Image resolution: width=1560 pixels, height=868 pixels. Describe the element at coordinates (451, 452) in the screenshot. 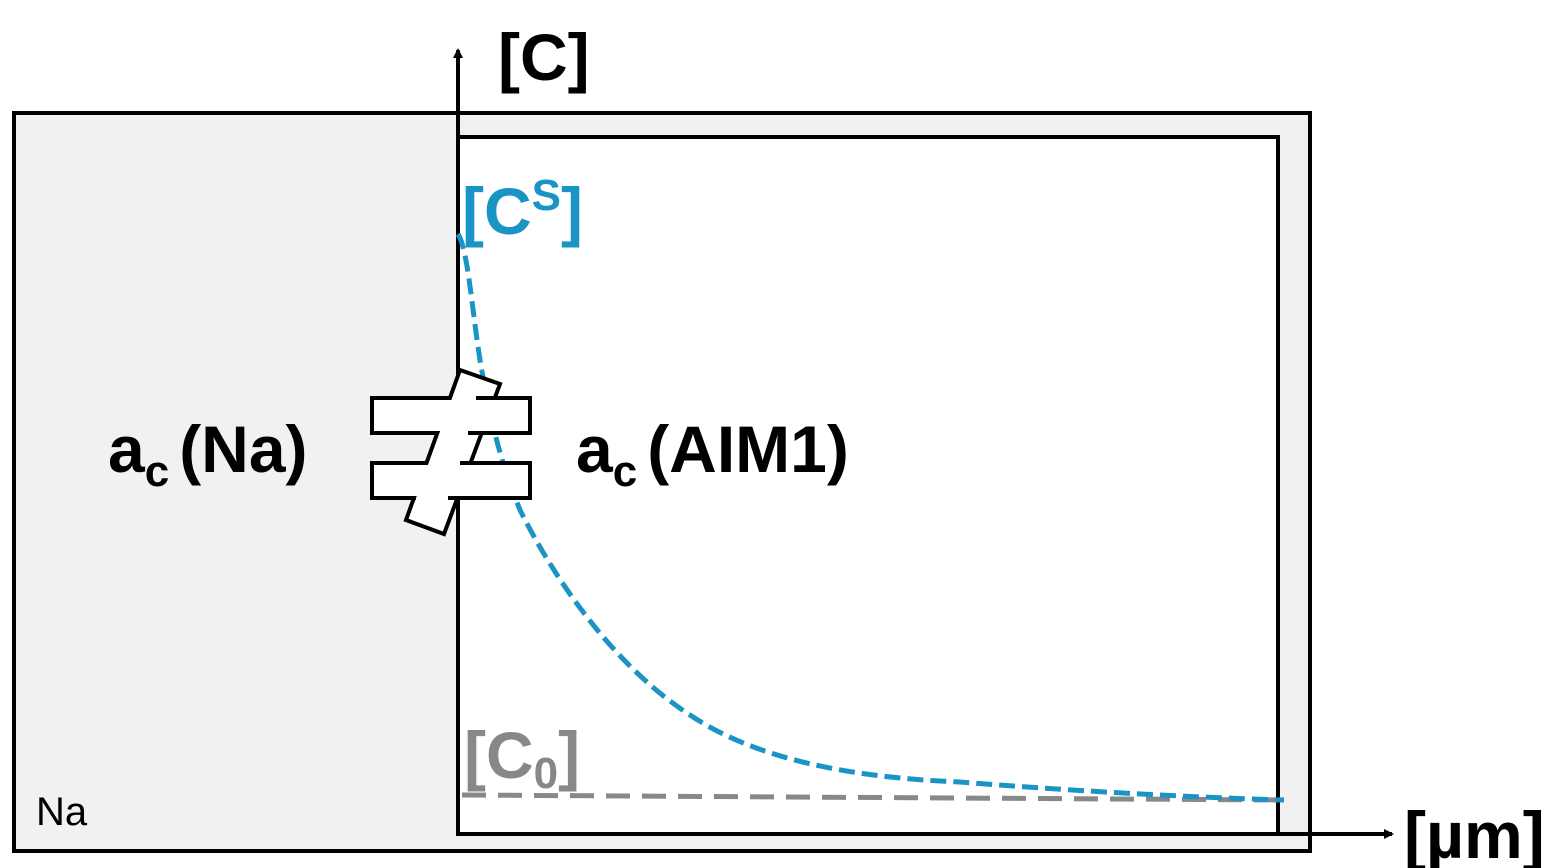

I see `not-equal-symbol` at that location.